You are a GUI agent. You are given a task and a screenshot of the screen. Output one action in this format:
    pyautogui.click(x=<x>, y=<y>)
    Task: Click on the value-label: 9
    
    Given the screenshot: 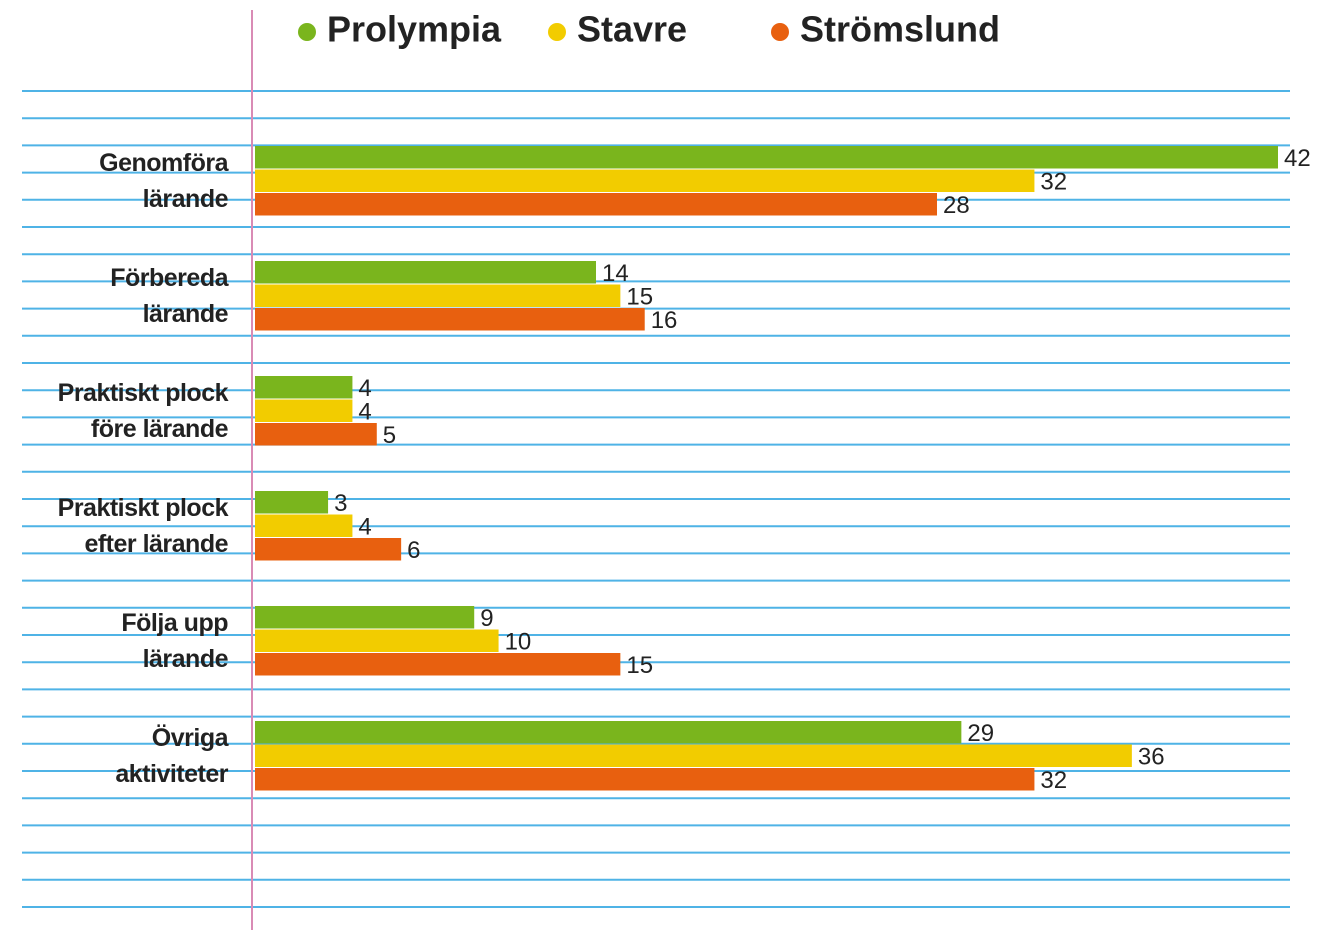 What is the action you would take?
    pyautogui.click(x=486, y=618)
    